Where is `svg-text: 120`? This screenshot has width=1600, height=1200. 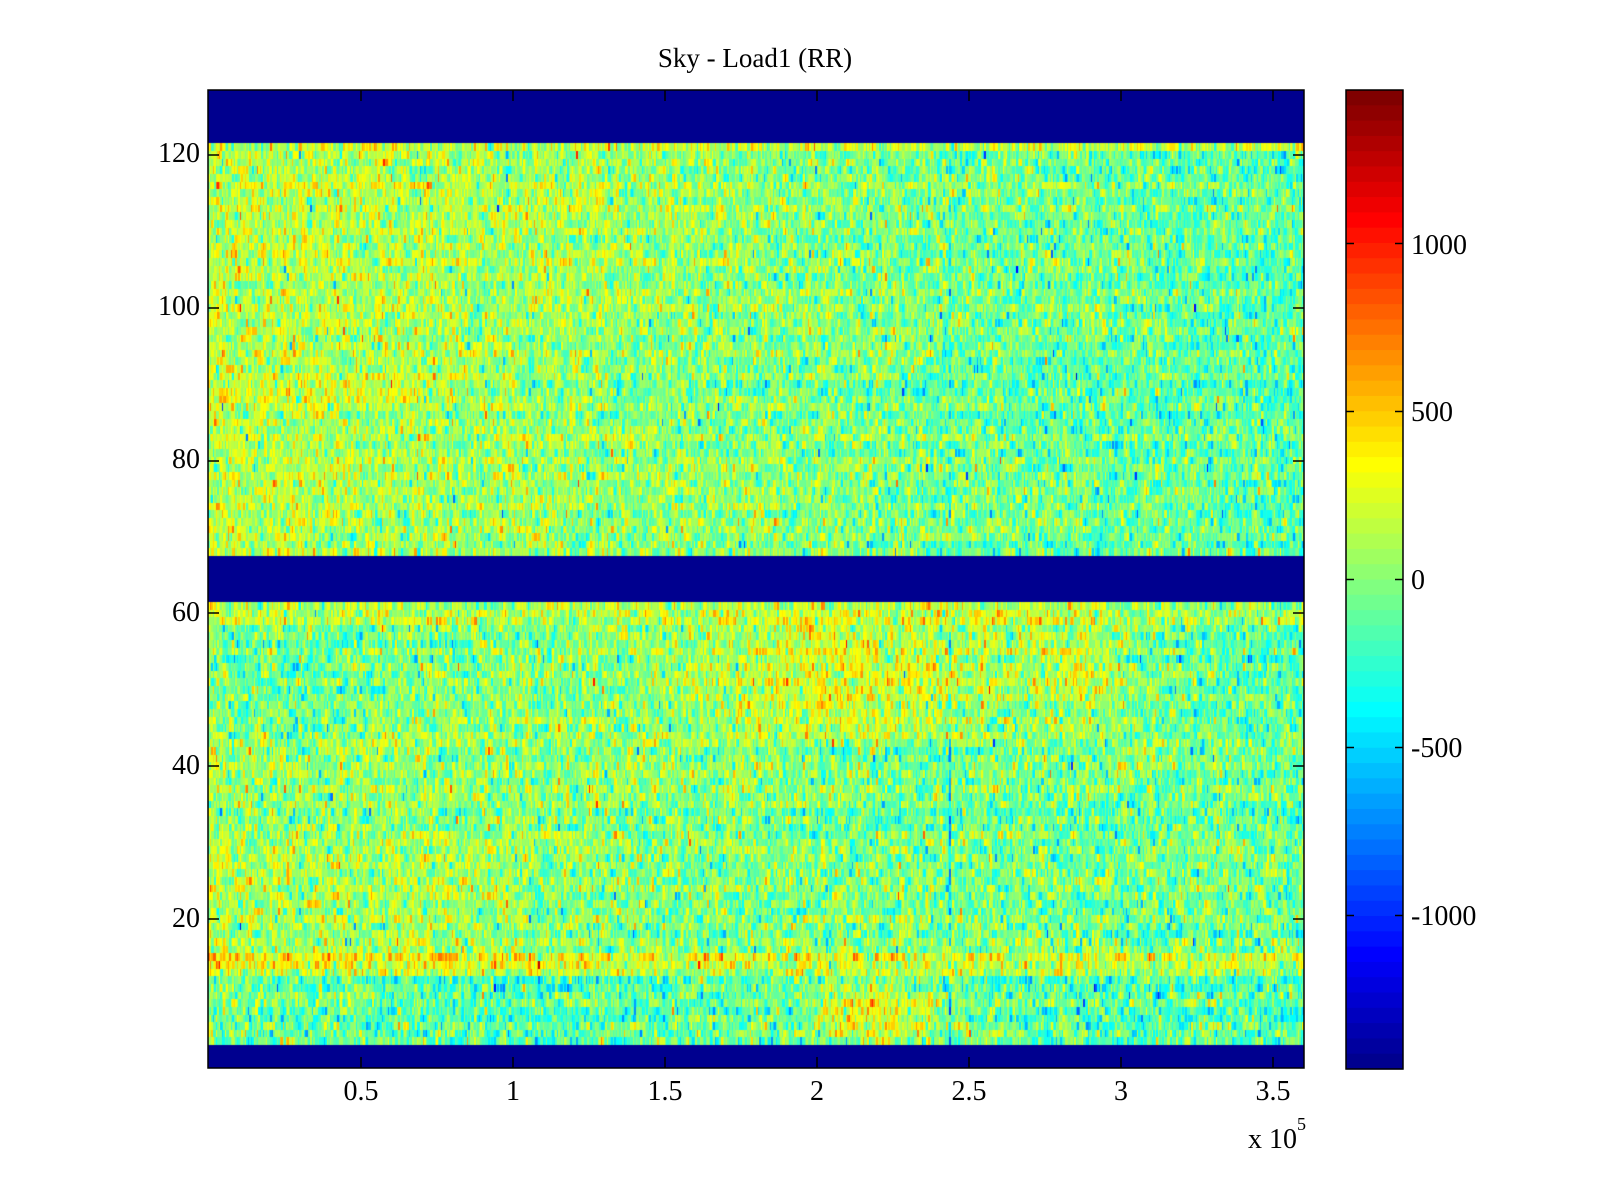
svg-text: 120 is located at coordinates (179, 153).